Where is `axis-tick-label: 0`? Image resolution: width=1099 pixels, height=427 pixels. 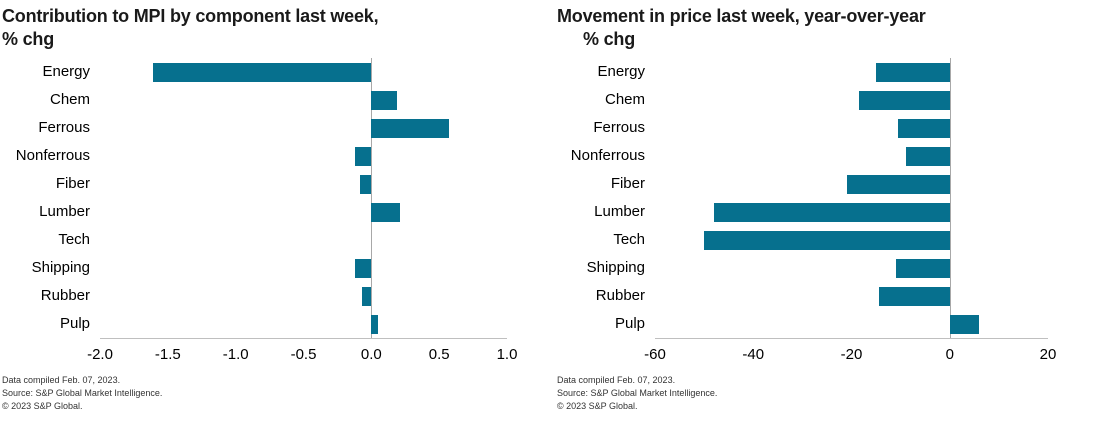 axis-tick-label: 0 is located at coordinates (949, 354).